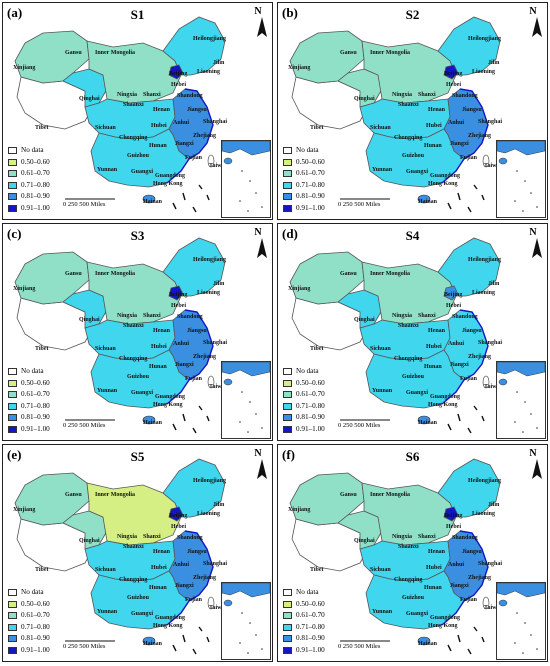 The width and height of the screenshot is (550, 666). Describe the element at coordinates (472, 552) in the screenshot. I see `province-label: Jiangsu` at that location.